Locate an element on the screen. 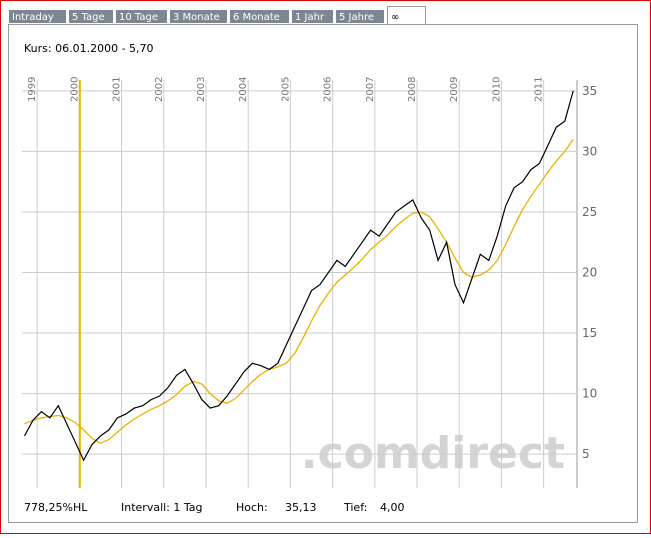 This screenshot has height=538, width=651. tab-label: 3 Monate is located at coordinates (196, 17).